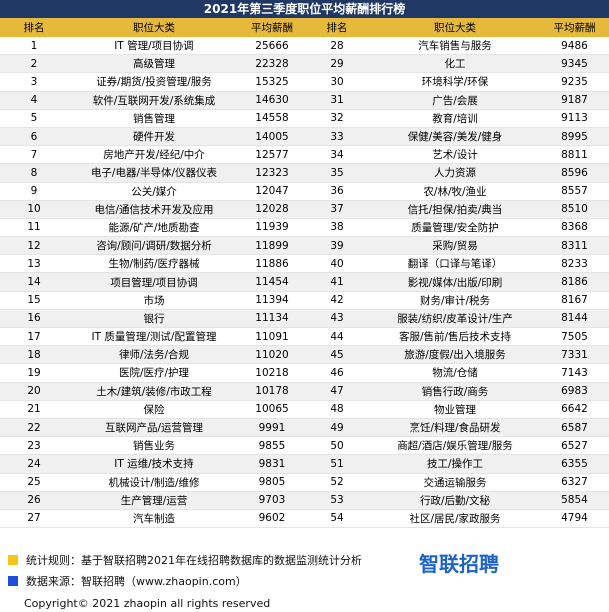  Describe the element at coordinates (337, 191) in the screenshot. I see `table-cell: 36` at that location.